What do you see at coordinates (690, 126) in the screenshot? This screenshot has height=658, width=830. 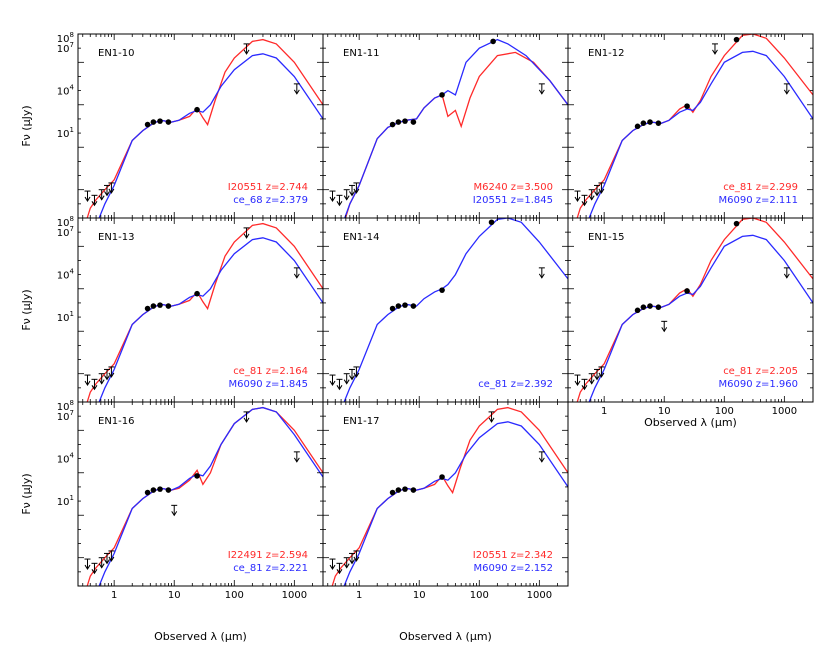 I see `panel-en1-12: EN1-12 ce_81 z=2.299 M6090 z=2.111` at bounding box center [690, 126].